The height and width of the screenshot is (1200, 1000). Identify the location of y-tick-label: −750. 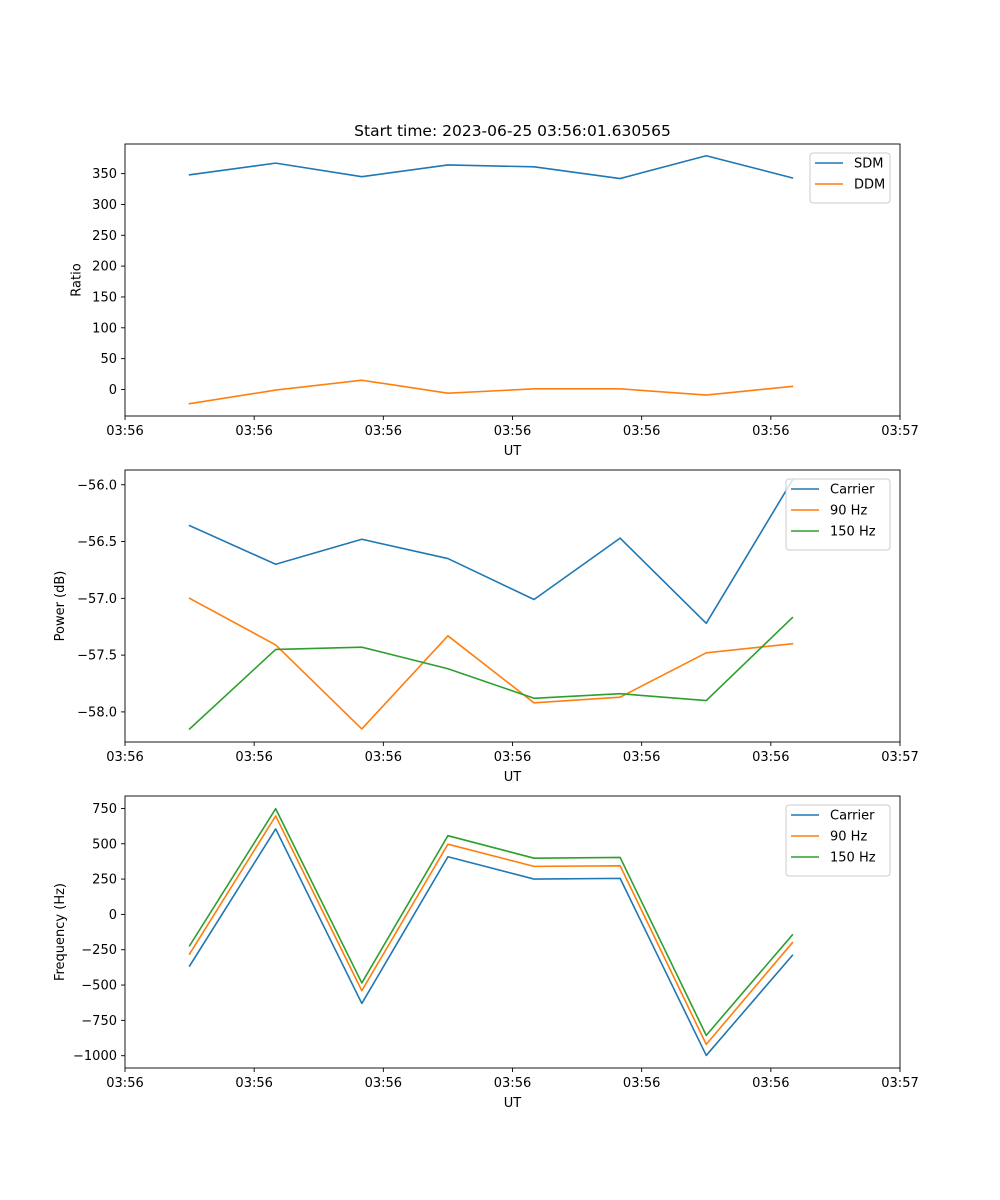
(99, 1021).